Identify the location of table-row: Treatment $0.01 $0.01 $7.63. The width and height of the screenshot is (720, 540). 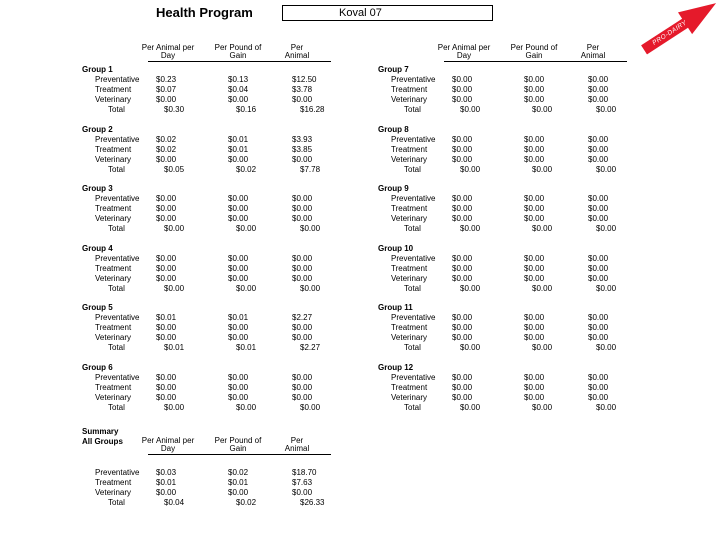
(217, 483).